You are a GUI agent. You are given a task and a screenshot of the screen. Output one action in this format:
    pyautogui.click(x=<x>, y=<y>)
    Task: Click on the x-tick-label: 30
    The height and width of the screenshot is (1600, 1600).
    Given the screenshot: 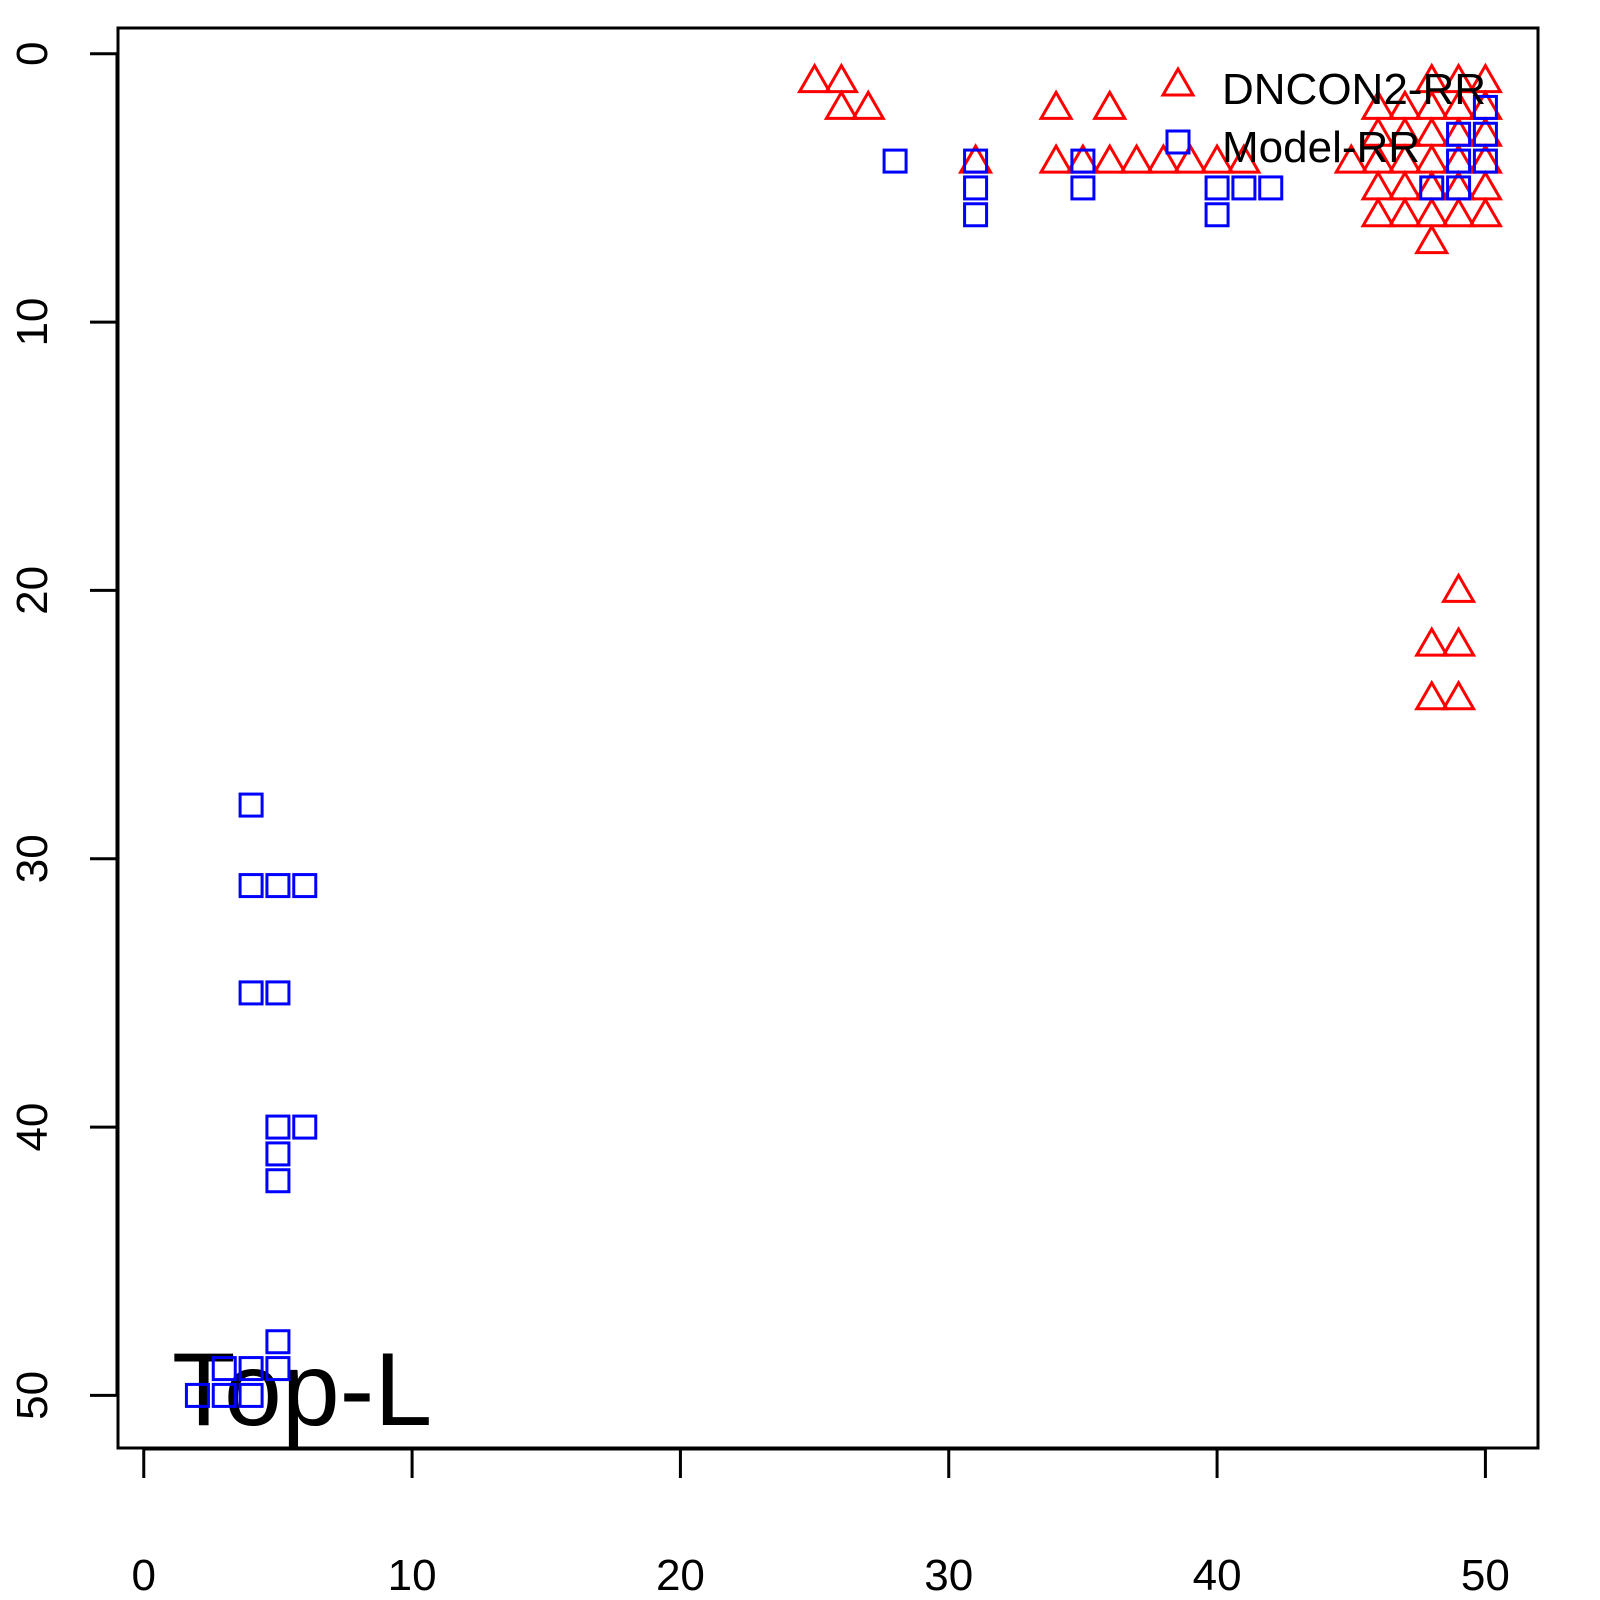 What is the action you would take?
    pyautogui.click(x=948, y=1575)
    